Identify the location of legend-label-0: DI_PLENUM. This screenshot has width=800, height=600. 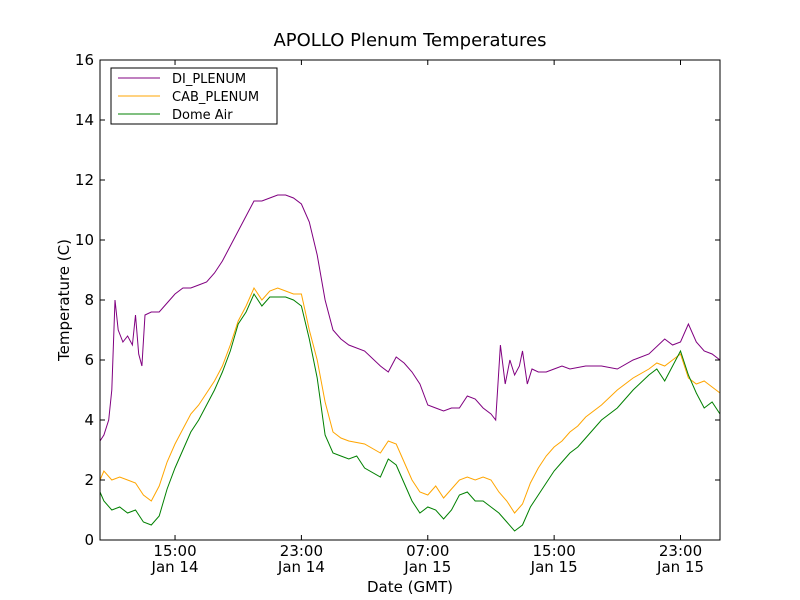
(209, 79).